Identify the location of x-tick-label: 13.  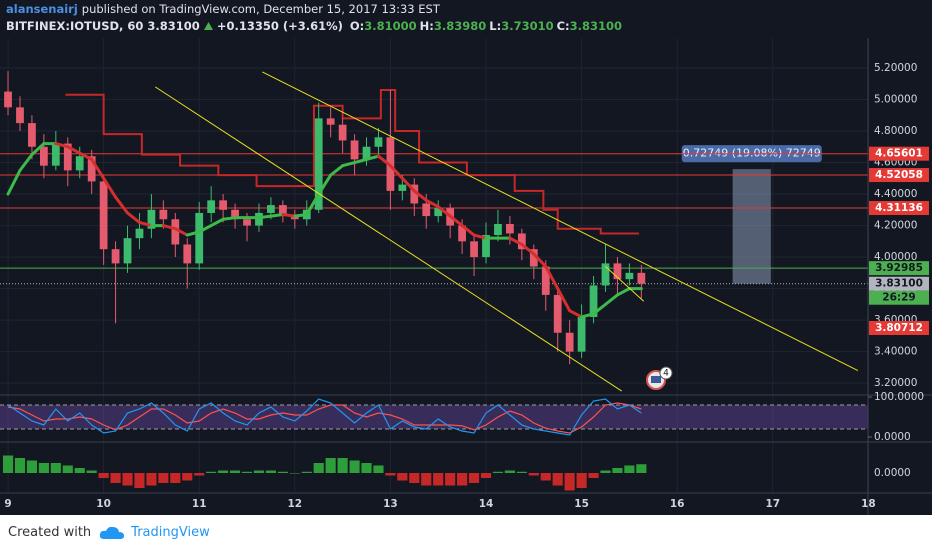
(390, 504).